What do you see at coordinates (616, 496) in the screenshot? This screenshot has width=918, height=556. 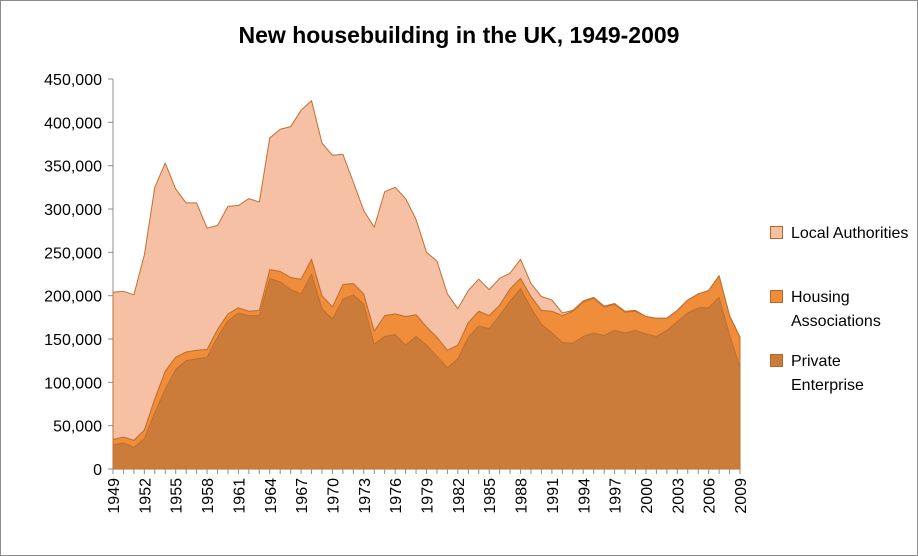 I see `x-tick-label: 1997` at bounding box center [616, 496].